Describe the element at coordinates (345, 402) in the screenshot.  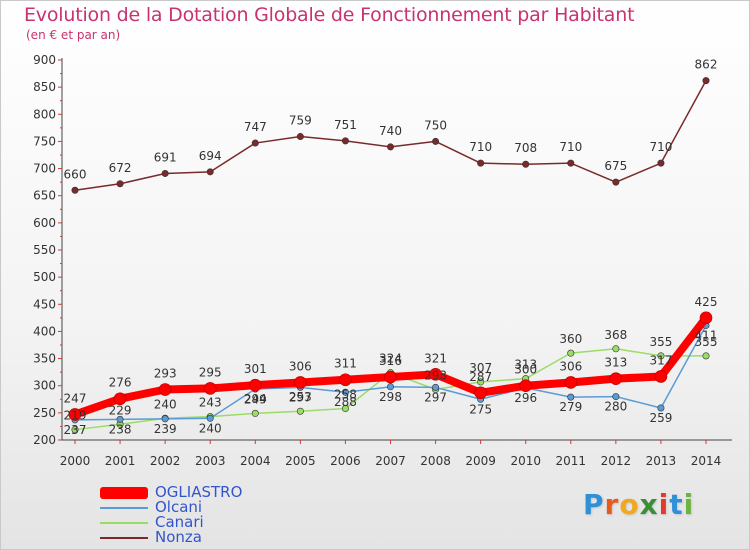
I see `data-label-olcani: 288` at that location.